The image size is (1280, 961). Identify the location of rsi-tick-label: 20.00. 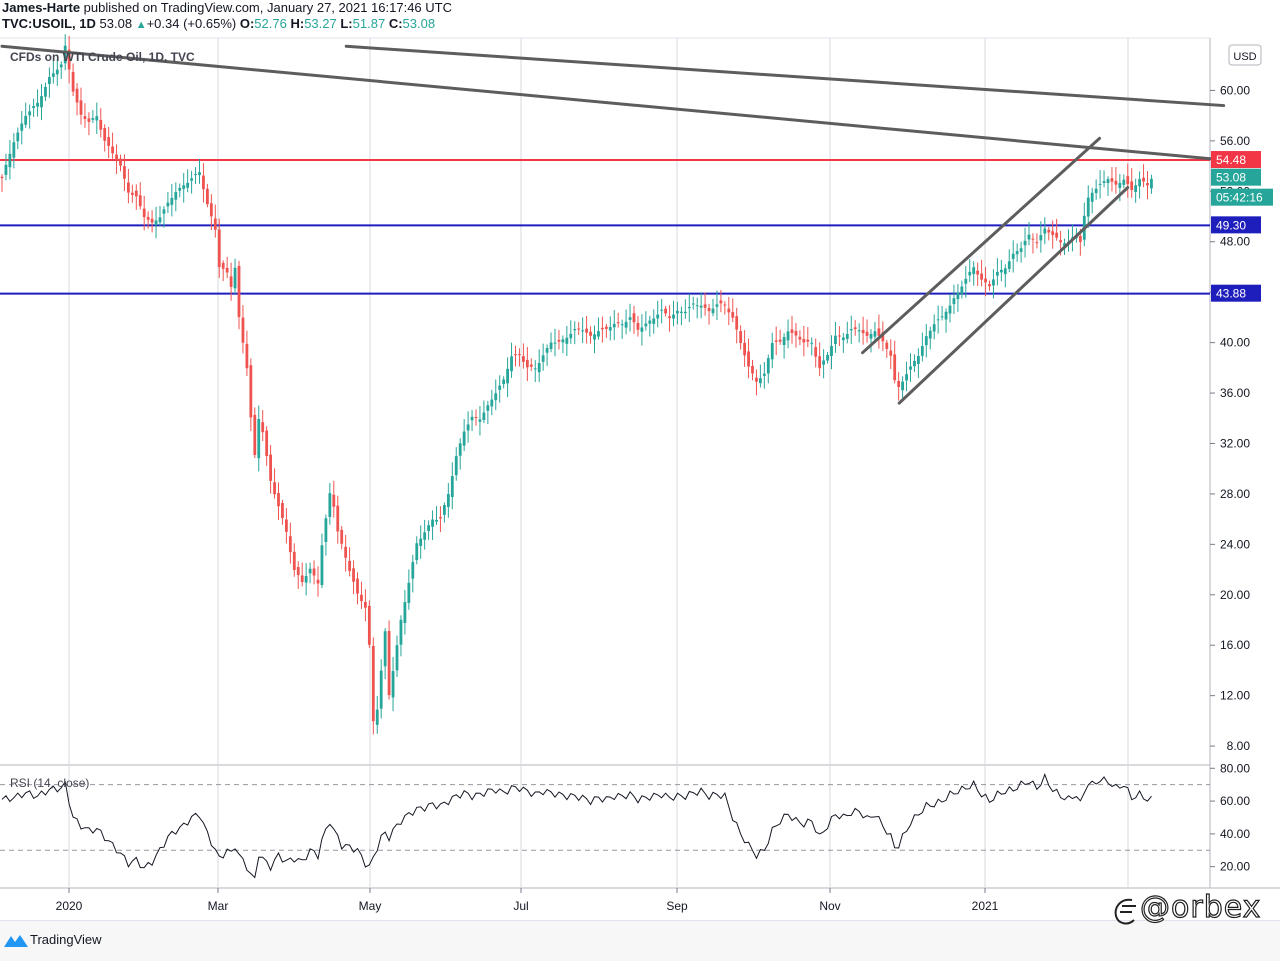
(1235, 867).